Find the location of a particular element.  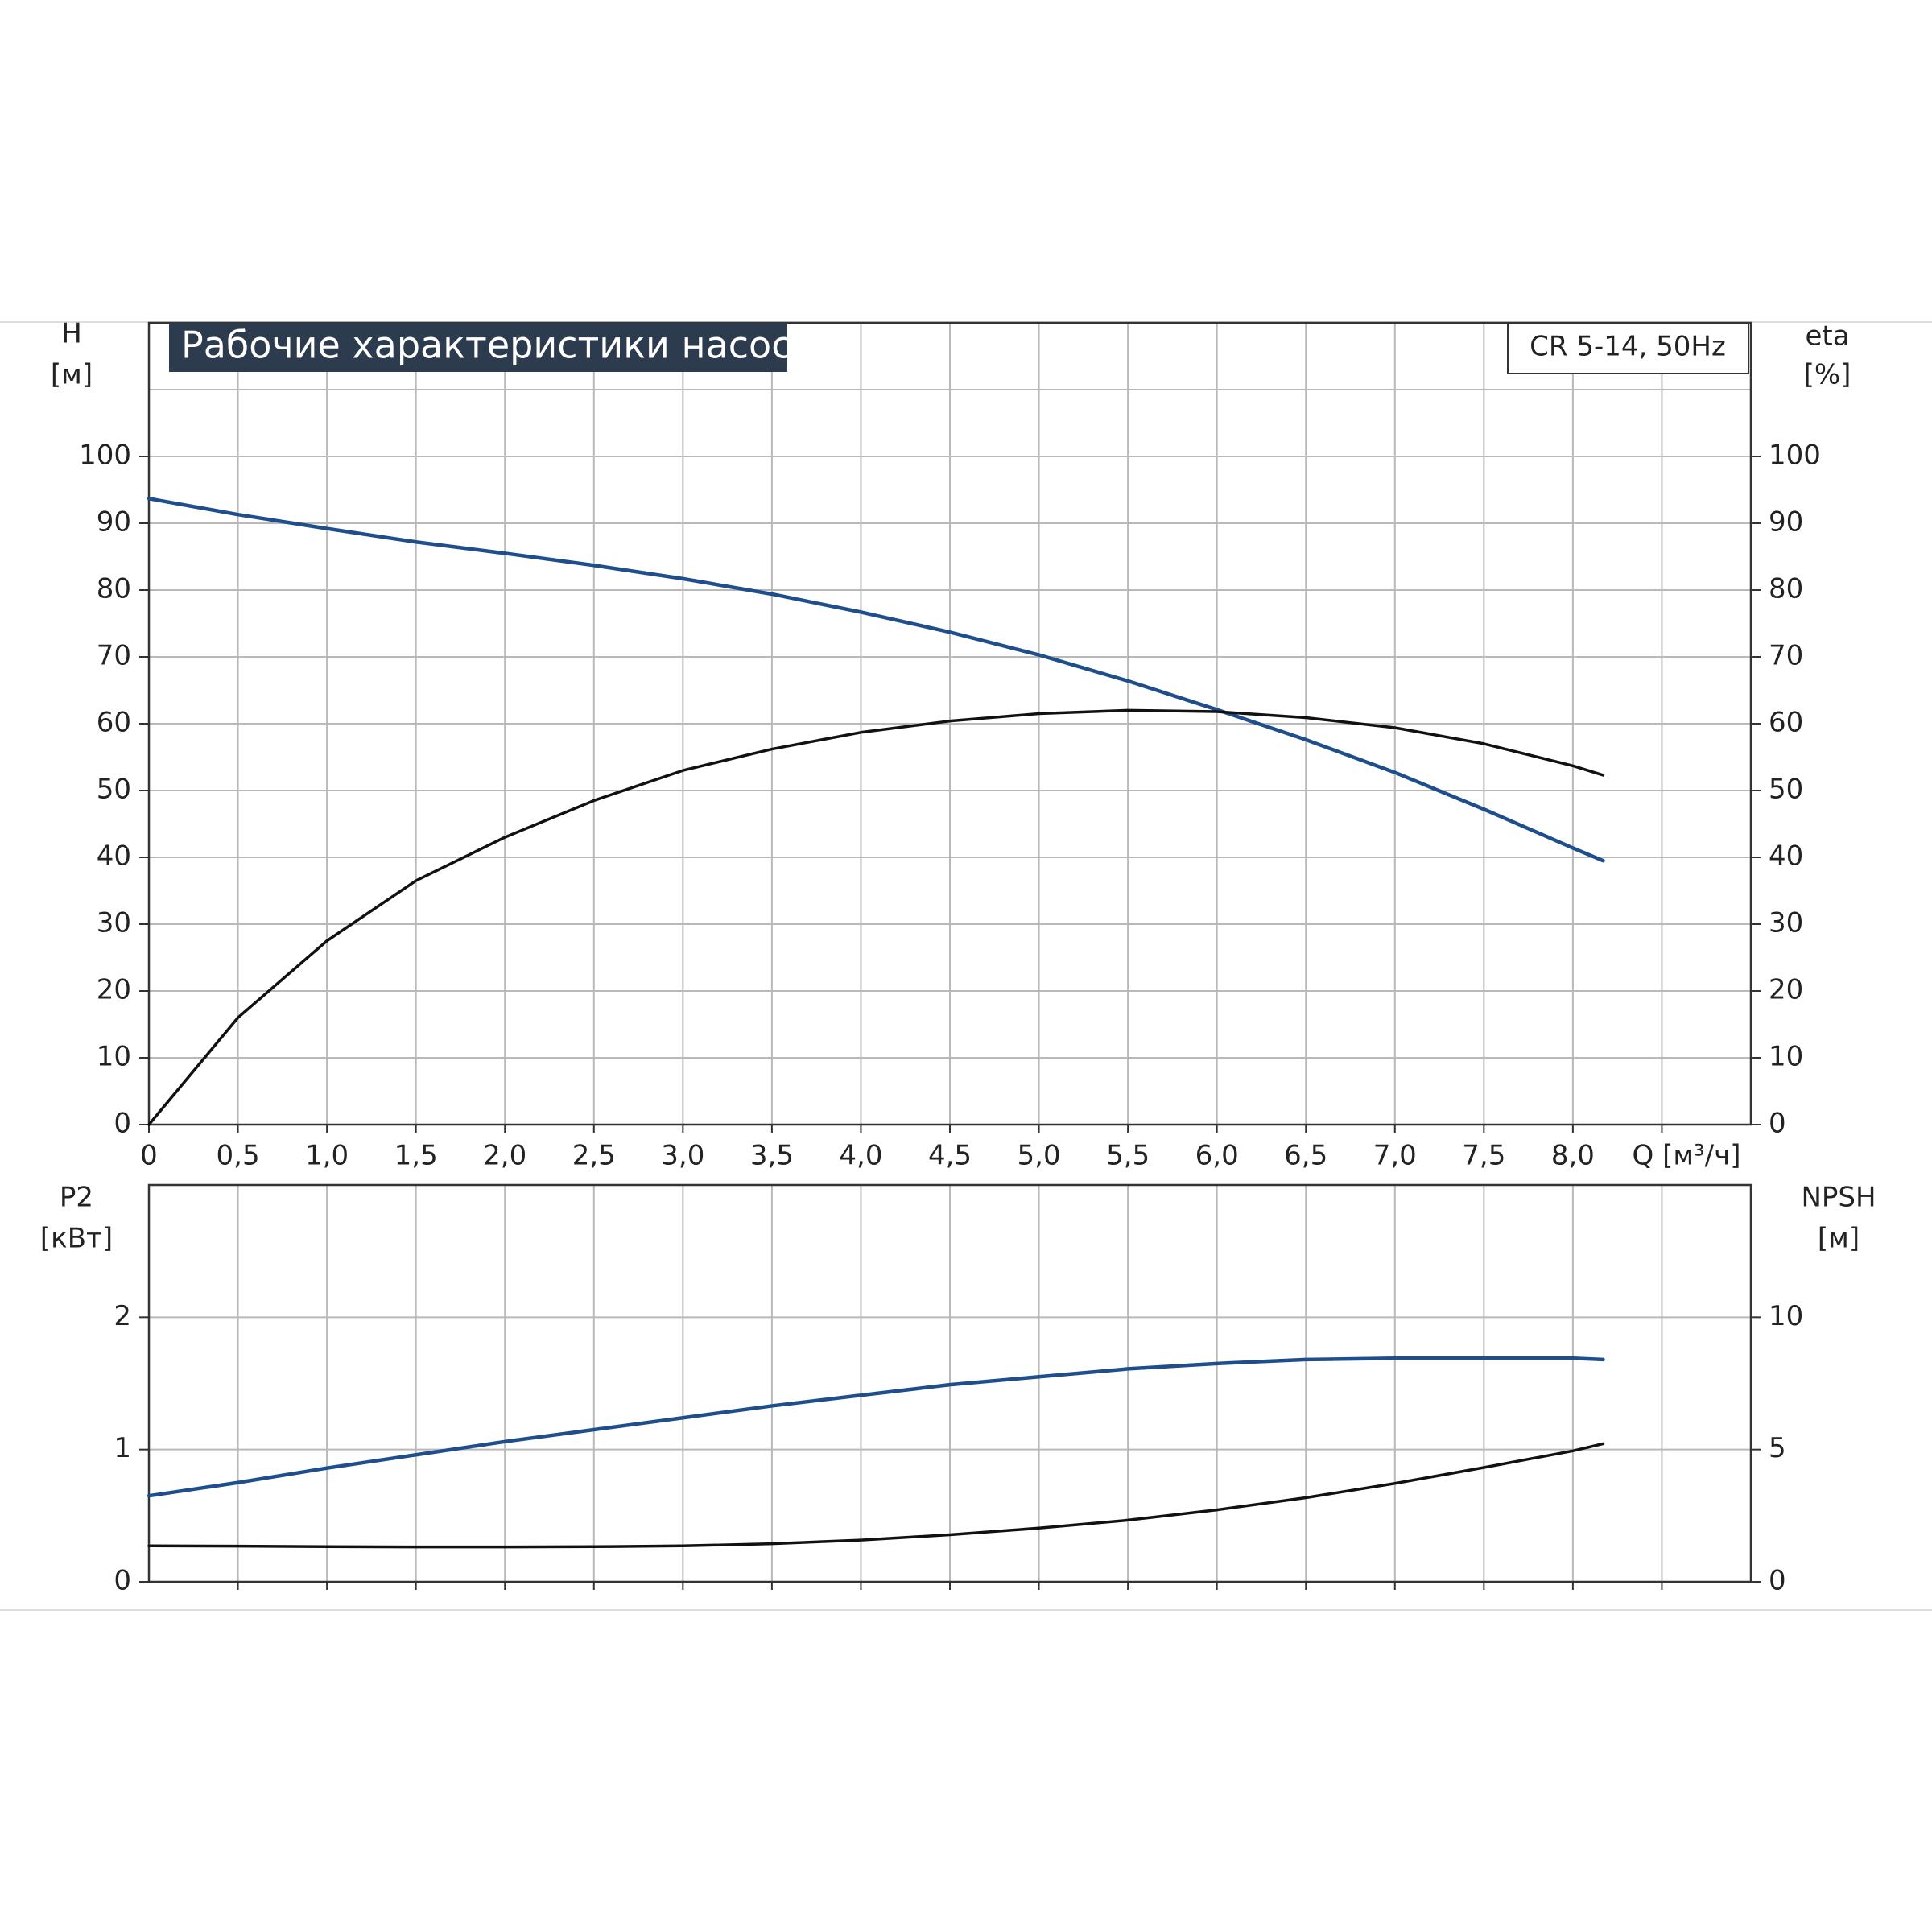

x-tick-label: 0 is located at coordinates (149, 1156).